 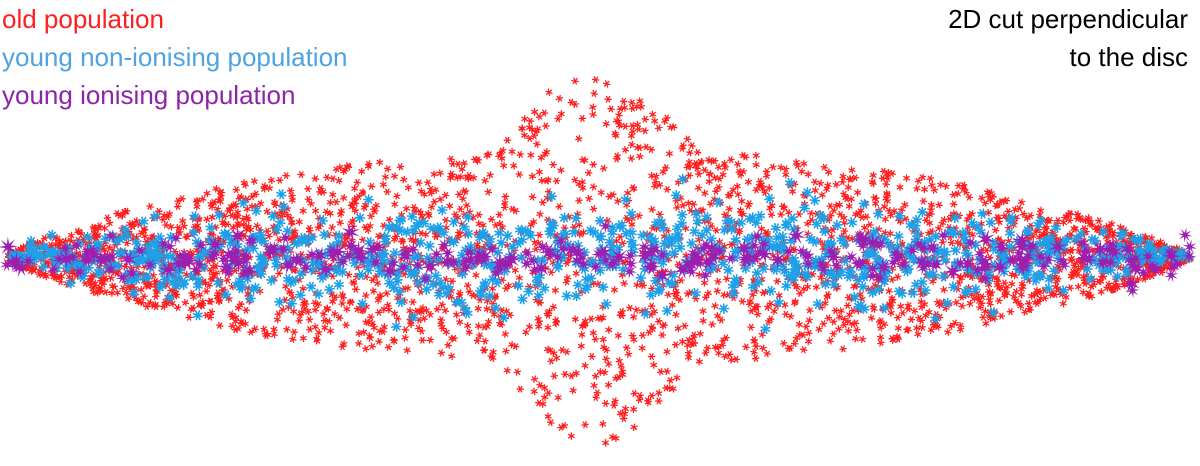 I want to click on legend-item-young-ionising-population: young ionising population, so click(x=149, y=95).